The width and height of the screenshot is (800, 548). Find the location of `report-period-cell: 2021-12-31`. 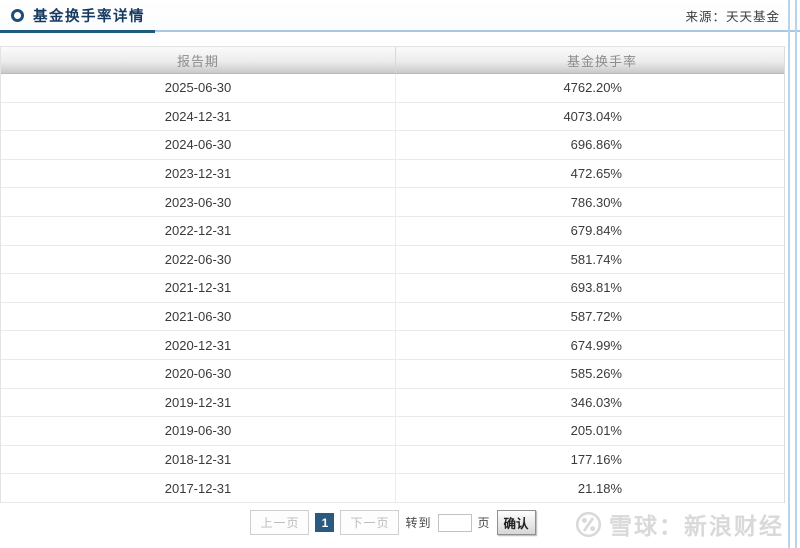

report-period-cell: 2021-12-31 is located at coordinates (198, 288).